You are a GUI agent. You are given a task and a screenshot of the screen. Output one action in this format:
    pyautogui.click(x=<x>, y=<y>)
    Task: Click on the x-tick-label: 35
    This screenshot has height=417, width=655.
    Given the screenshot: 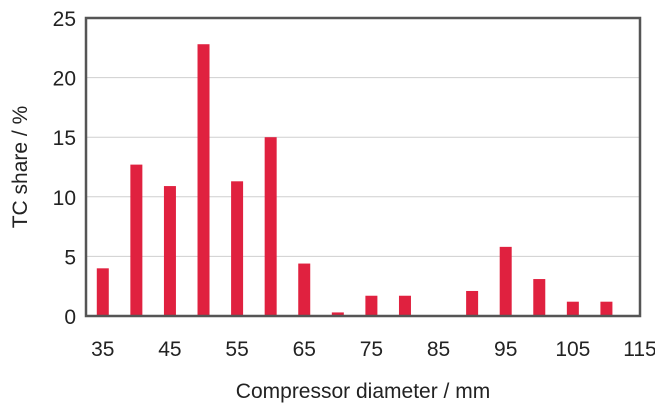 What is the action you would take?
    pyautogui.click(x=102, y=349)
    